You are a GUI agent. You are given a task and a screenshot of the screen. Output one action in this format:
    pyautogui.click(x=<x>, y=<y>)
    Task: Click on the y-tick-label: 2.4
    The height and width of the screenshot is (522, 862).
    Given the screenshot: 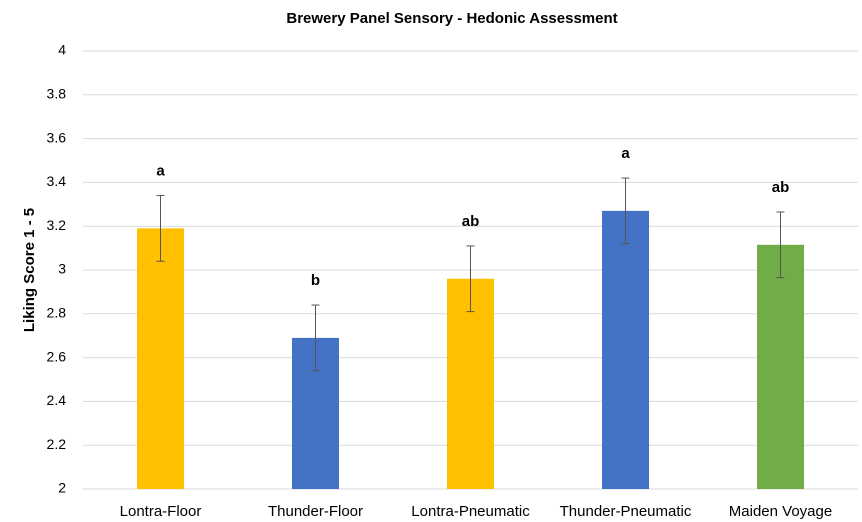 What is the action you would take?
    pyautogui.click(x=57, y=400)
    